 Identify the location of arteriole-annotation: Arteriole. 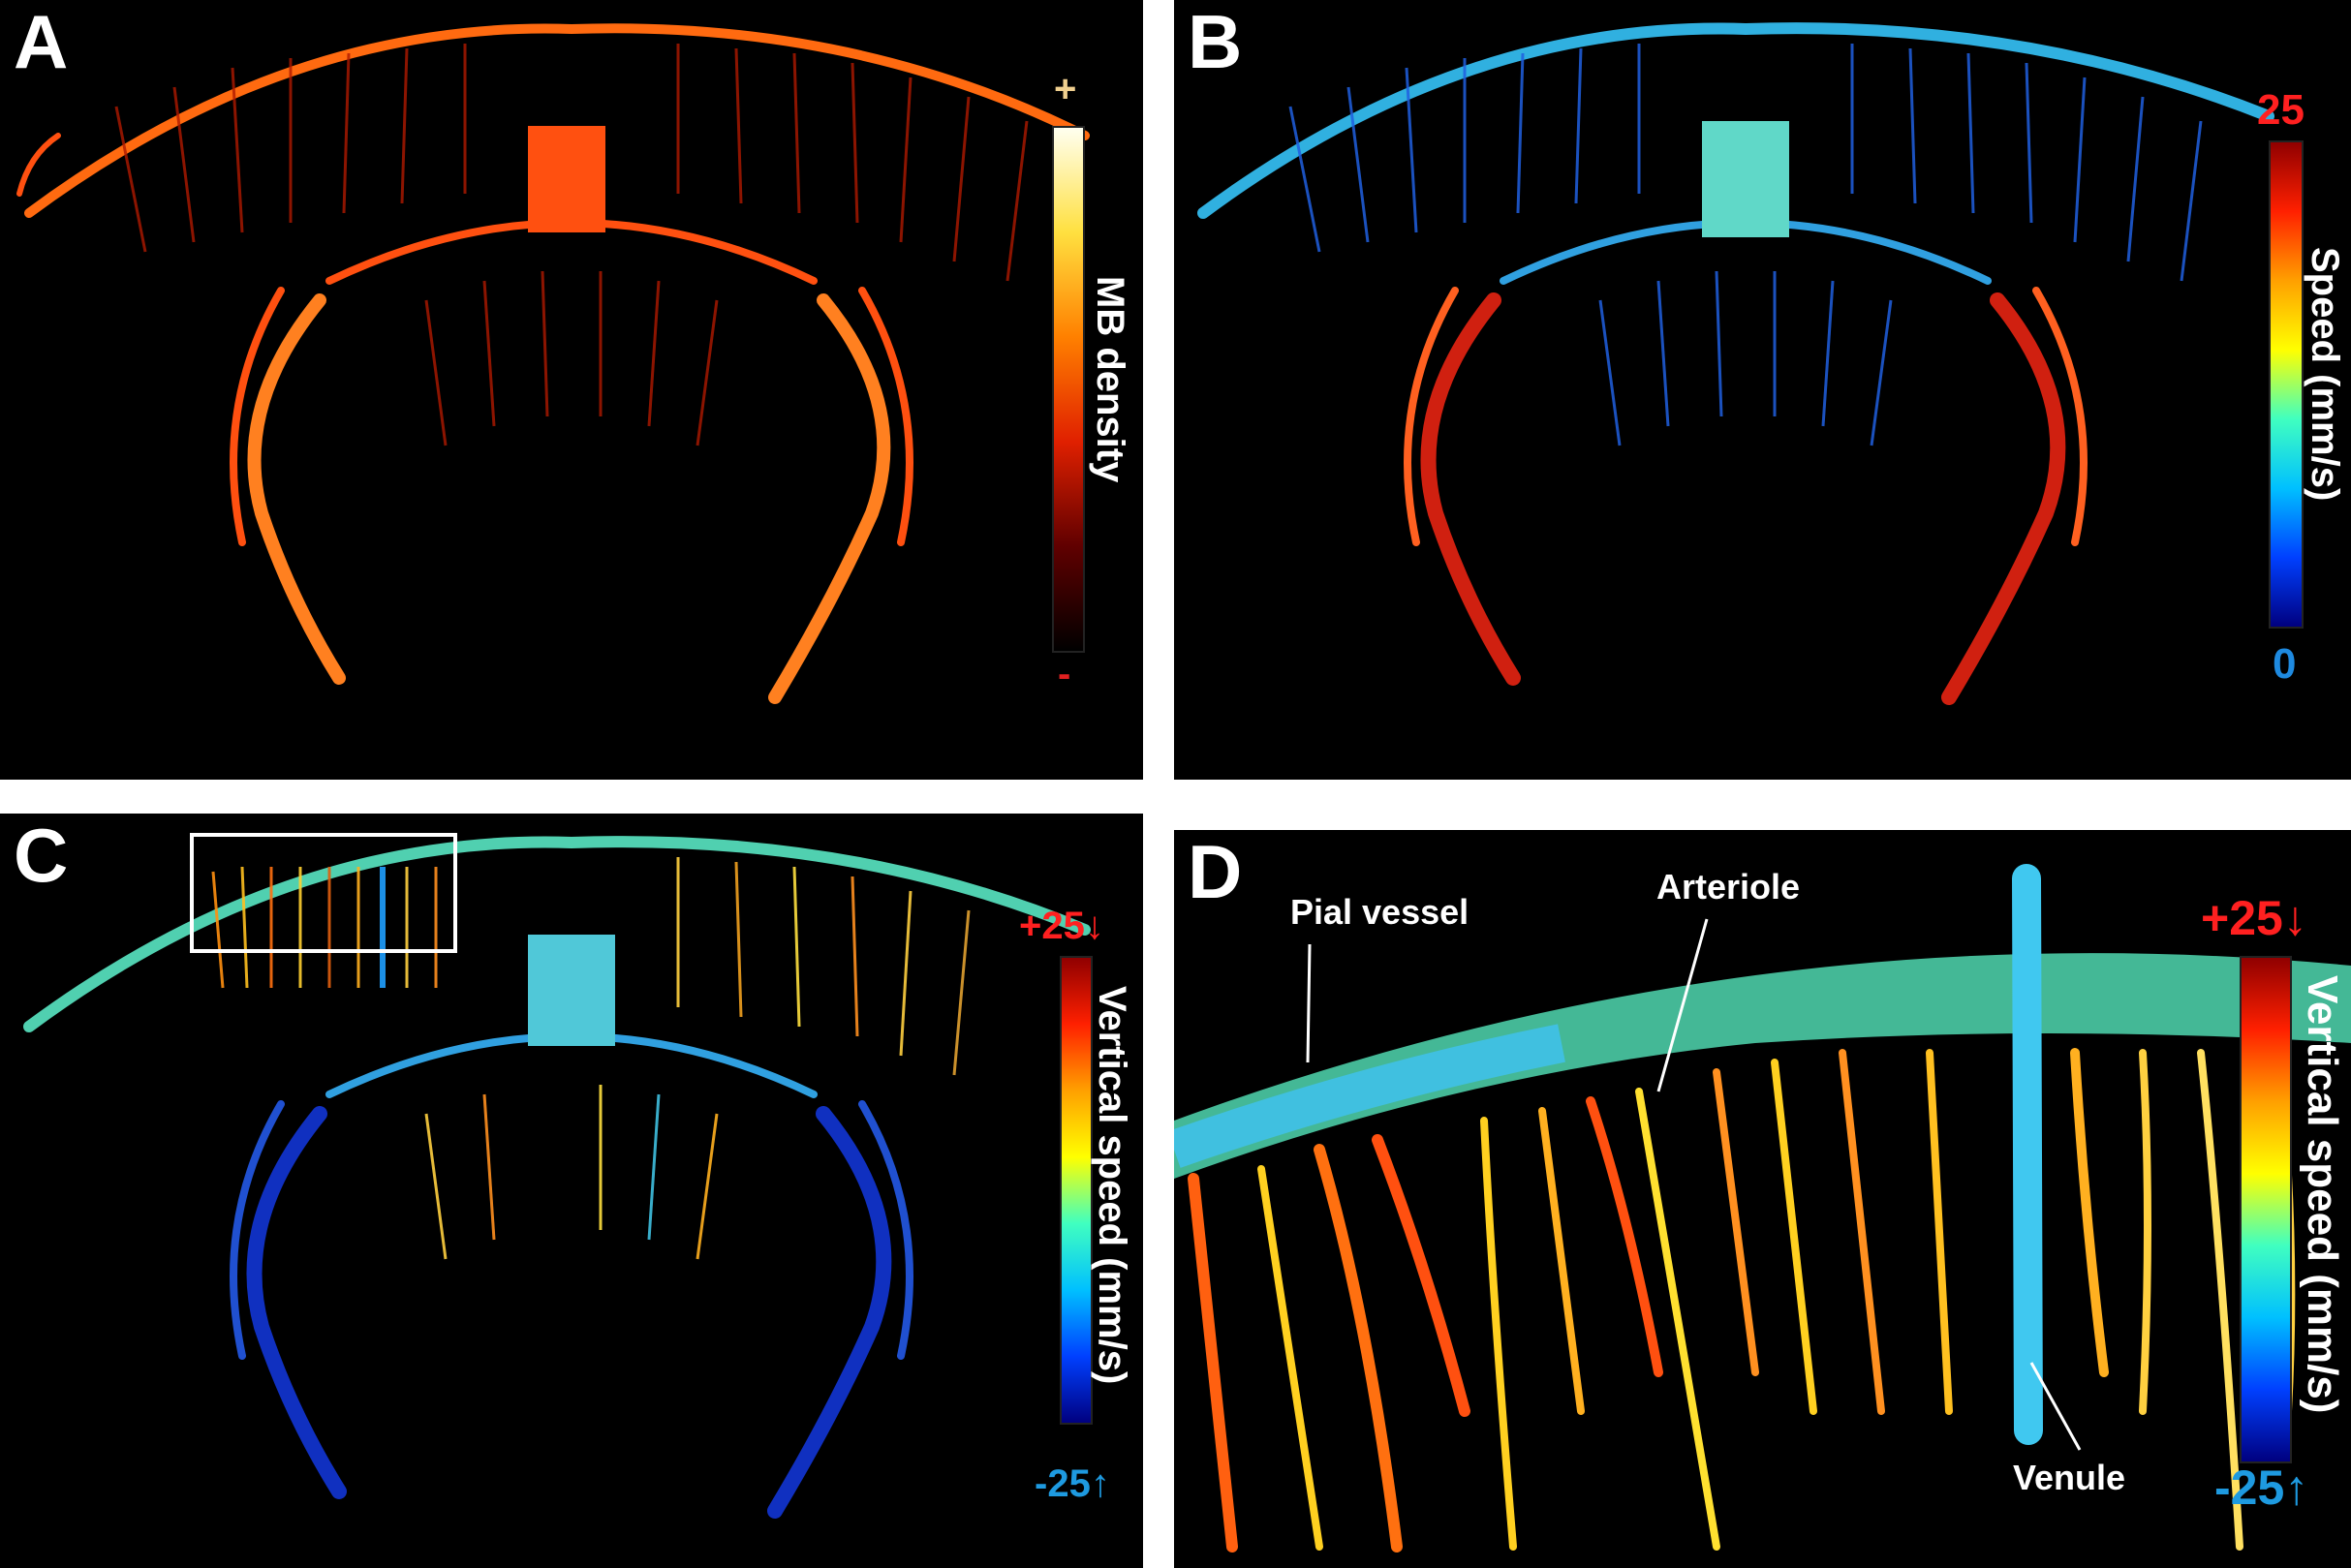
(1728, 886).